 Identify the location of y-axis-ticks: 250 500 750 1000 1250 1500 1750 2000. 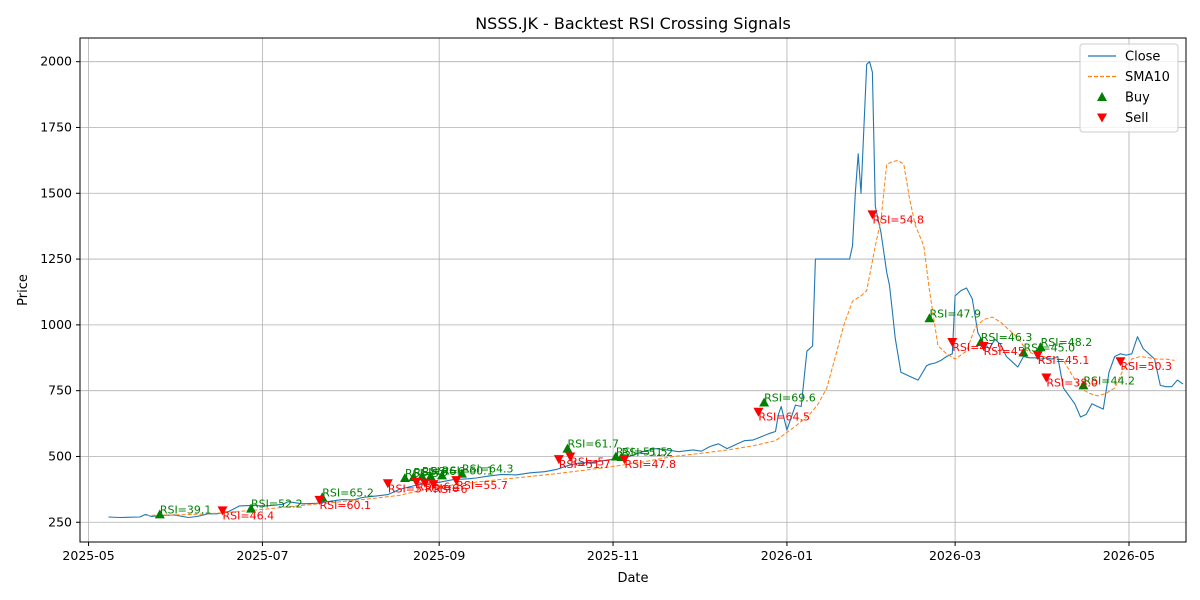
(60, 291).